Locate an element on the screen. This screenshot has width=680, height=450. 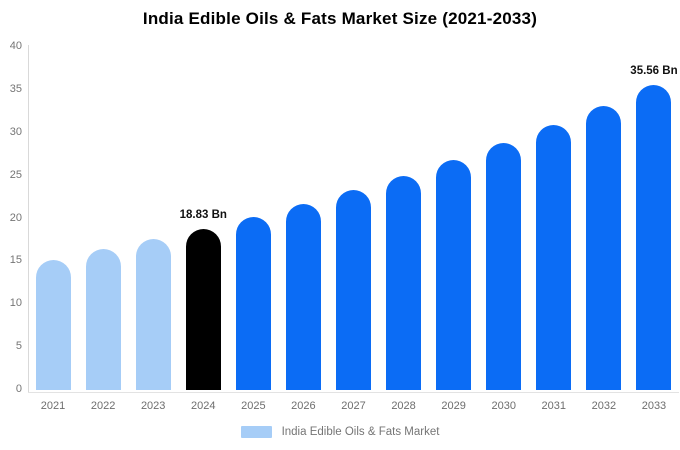
bar-2024 is located at coordinates (203, 309).